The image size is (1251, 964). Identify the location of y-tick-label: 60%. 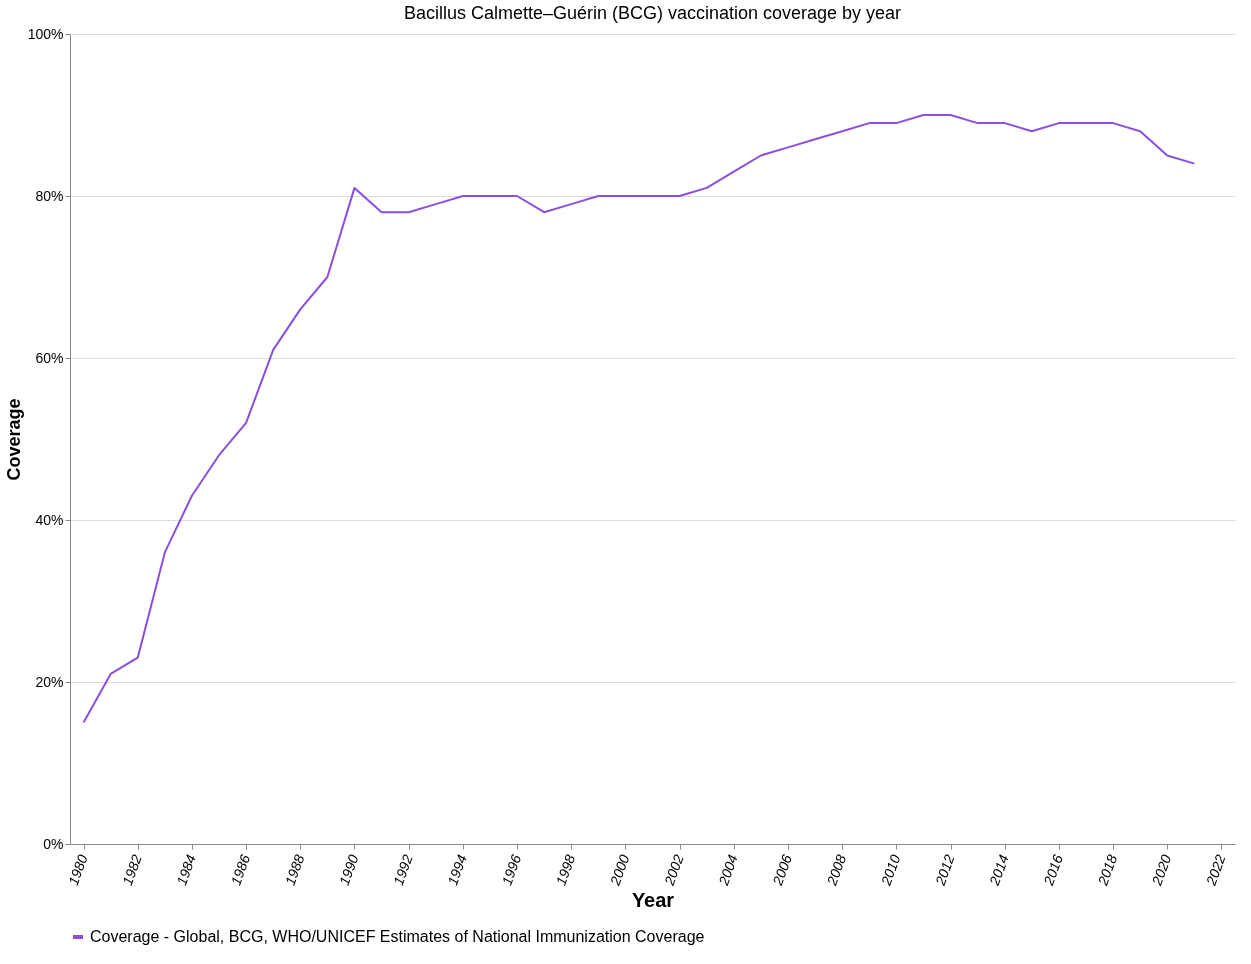
(49, 357).